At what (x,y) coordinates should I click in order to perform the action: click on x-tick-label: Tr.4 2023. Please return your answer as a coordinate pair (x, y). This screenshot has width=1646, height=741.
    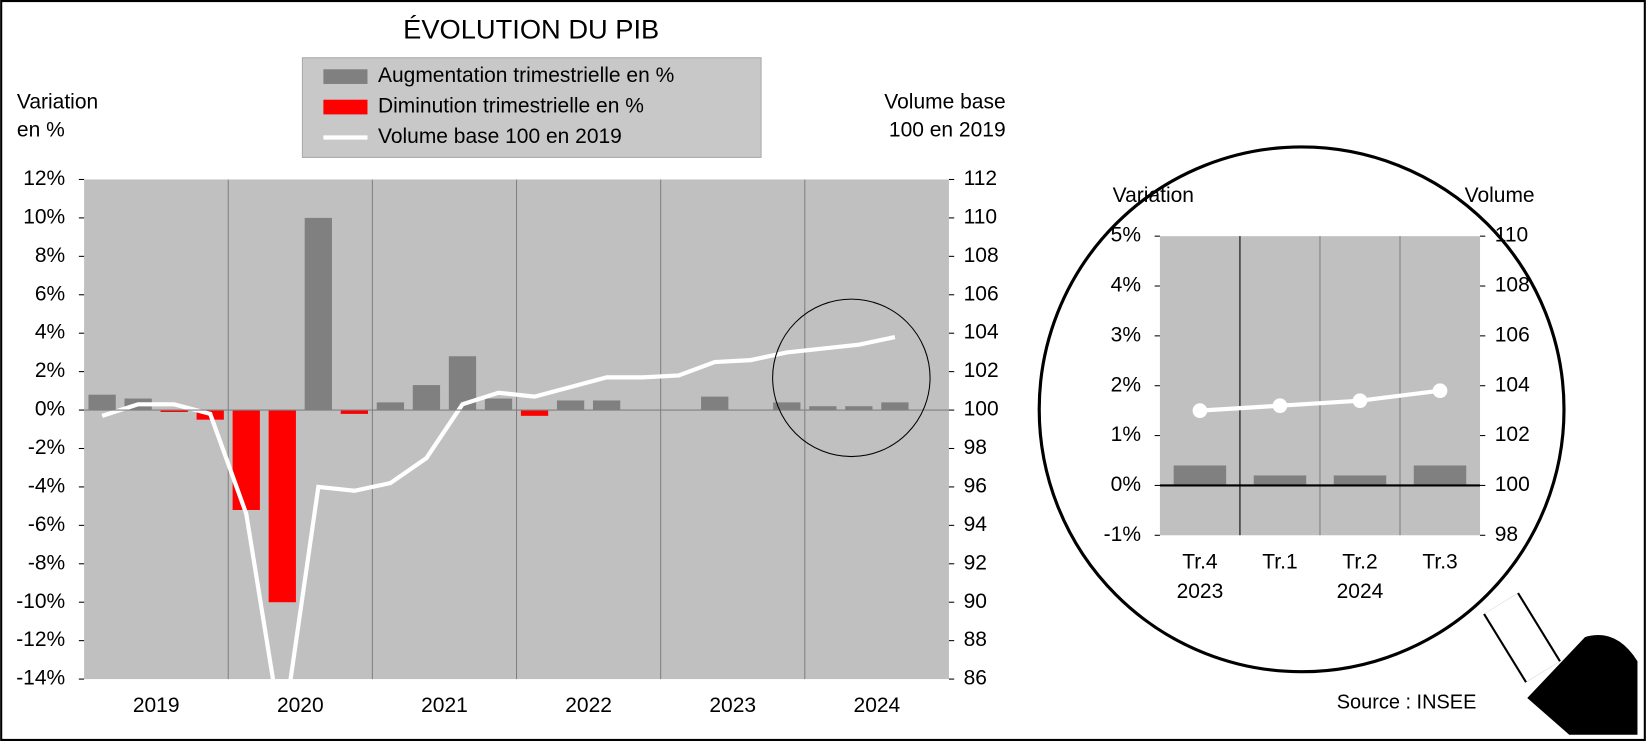
    Looking at the image, I should click on (1200, 576).